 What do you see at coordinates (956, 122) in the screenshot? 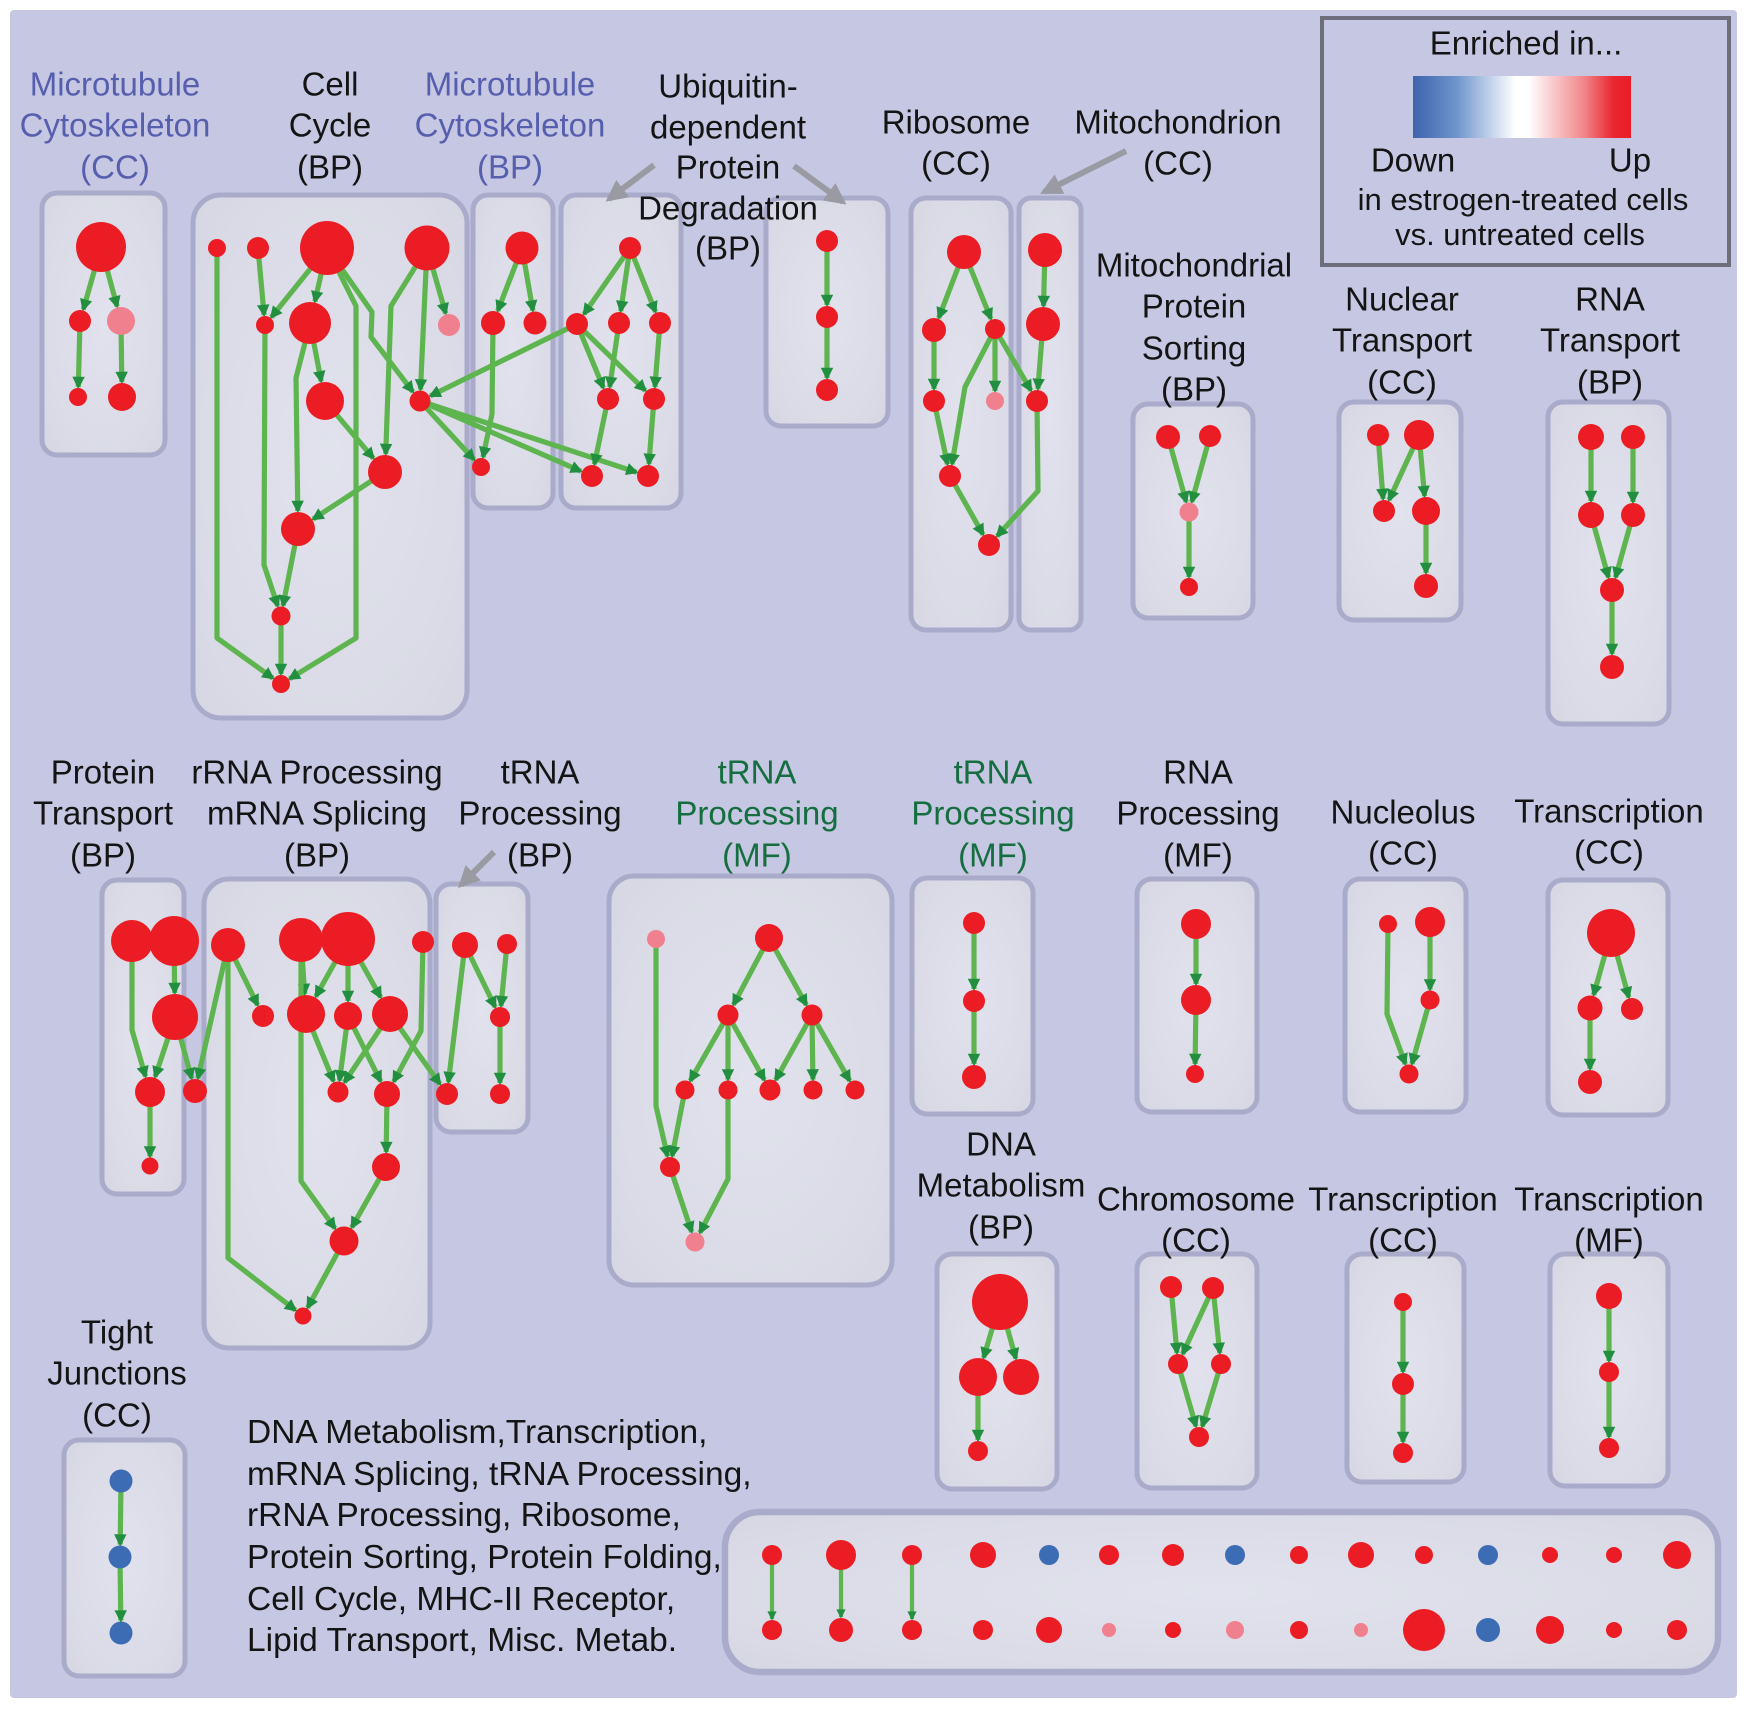
I see `svg-text: Ribosome` at bounding box center [956, 122].